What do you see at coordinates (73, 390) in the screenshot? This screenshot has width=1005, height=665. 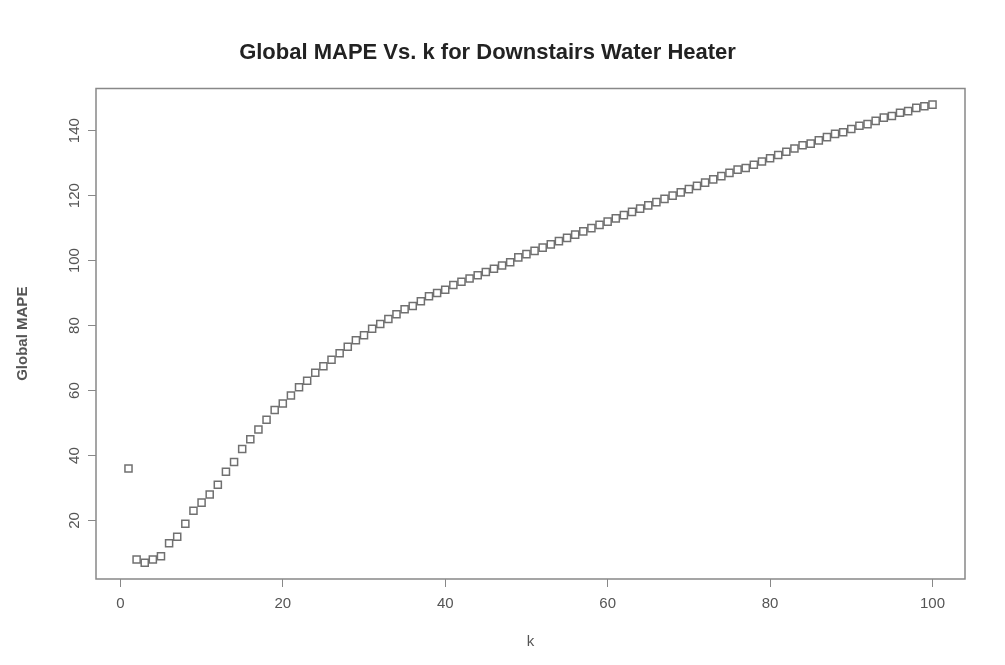 I see `y-tick-label: 60` at bounding box center [73, 390].